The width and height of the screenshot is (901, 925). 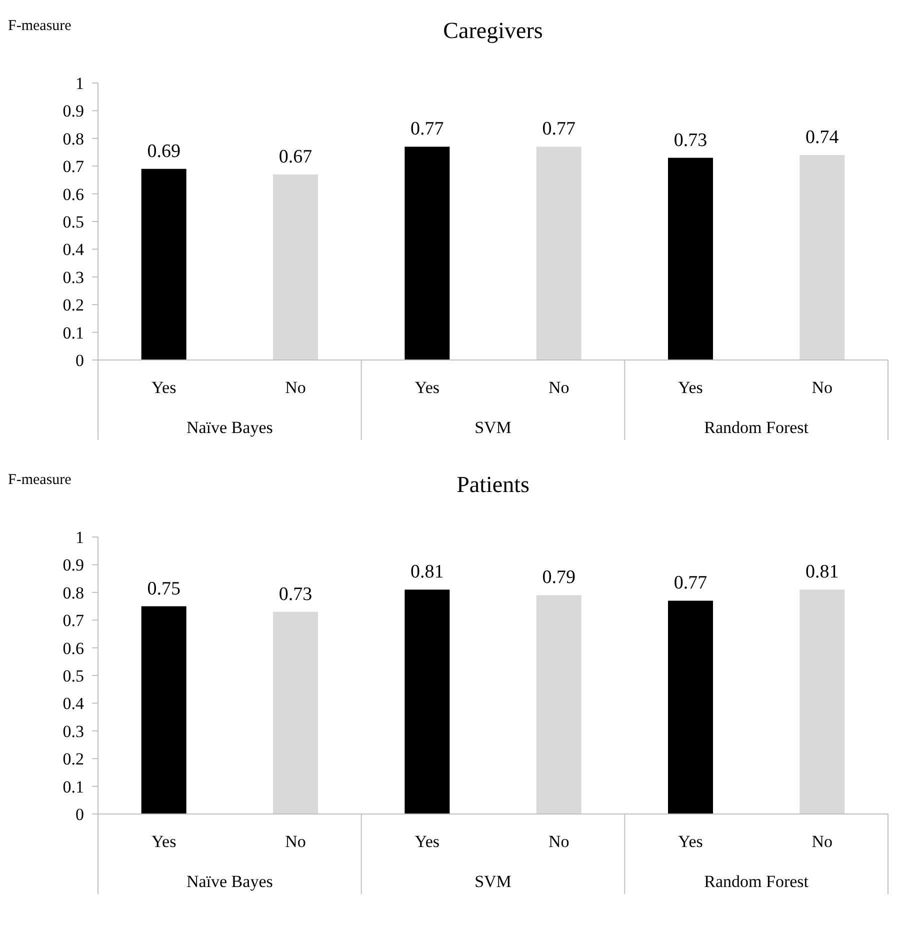 I want to click on chart-title: Patients, so click(x=493, y=484).